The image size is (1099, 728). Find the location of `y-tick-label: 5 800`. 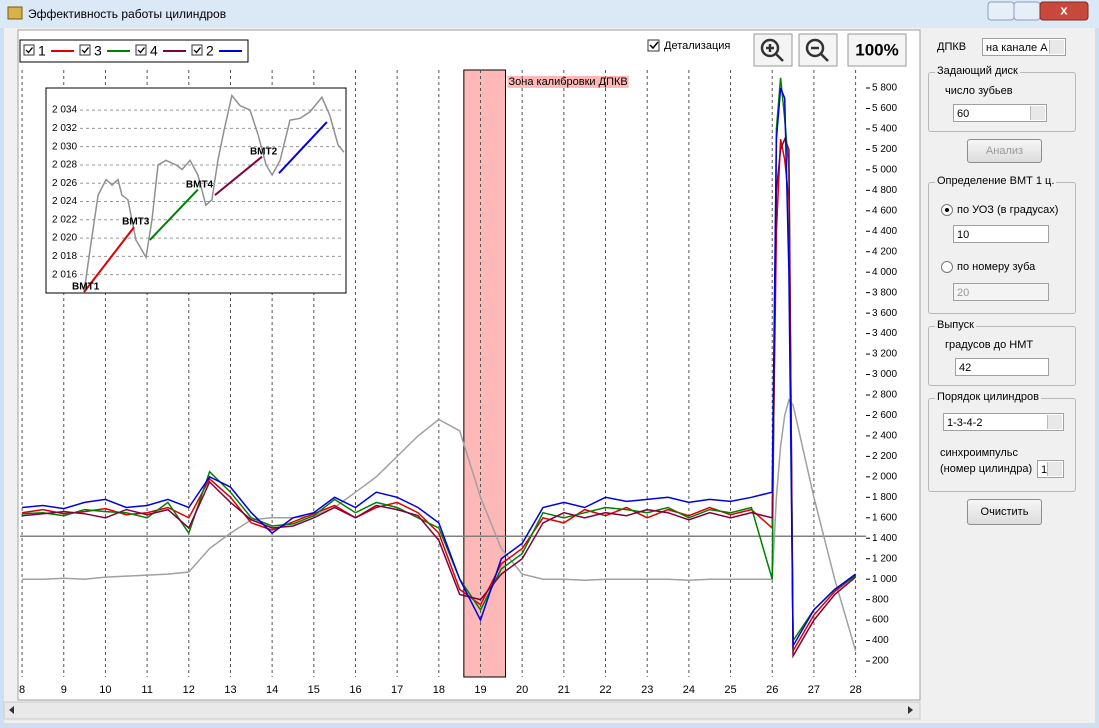

y-tick-label: 5 800 is located at coordinates (884, 88).